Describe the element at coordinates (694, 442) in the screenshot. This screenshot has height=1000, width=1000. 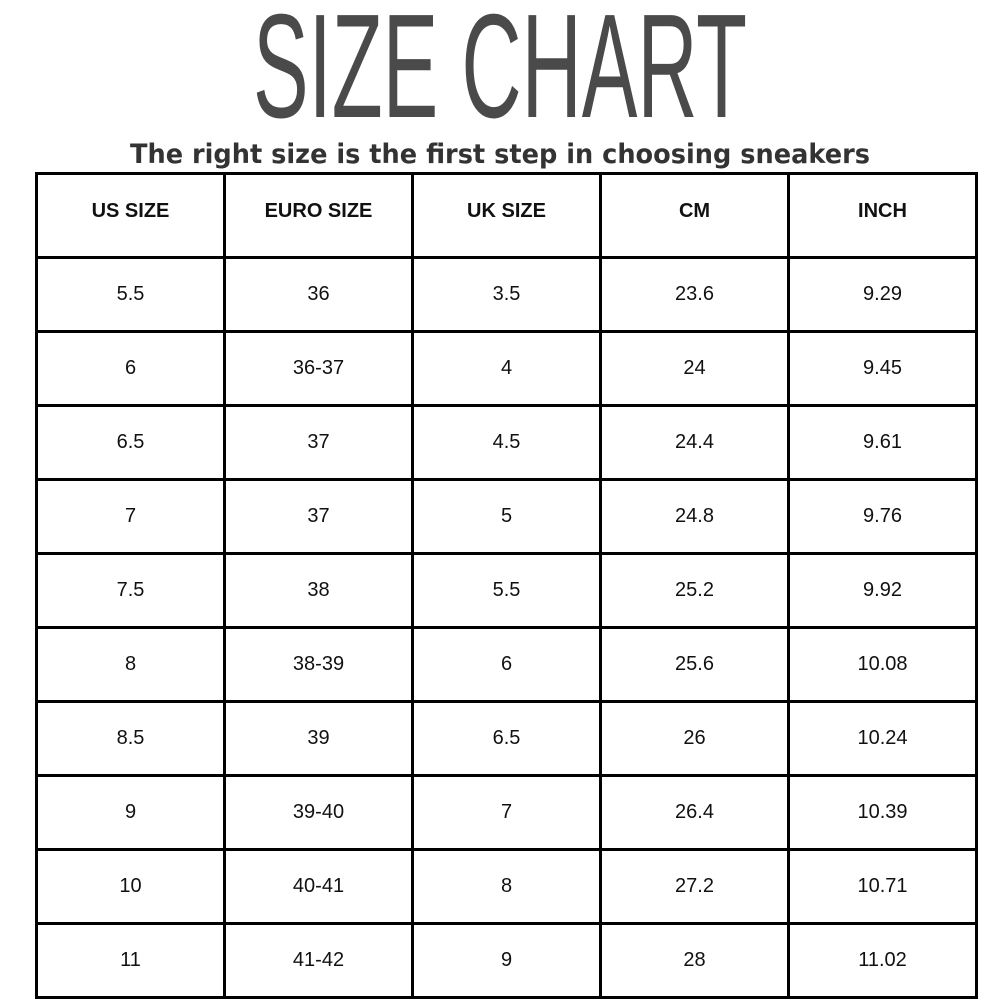
I see `table-cell: 24.4` at that location.